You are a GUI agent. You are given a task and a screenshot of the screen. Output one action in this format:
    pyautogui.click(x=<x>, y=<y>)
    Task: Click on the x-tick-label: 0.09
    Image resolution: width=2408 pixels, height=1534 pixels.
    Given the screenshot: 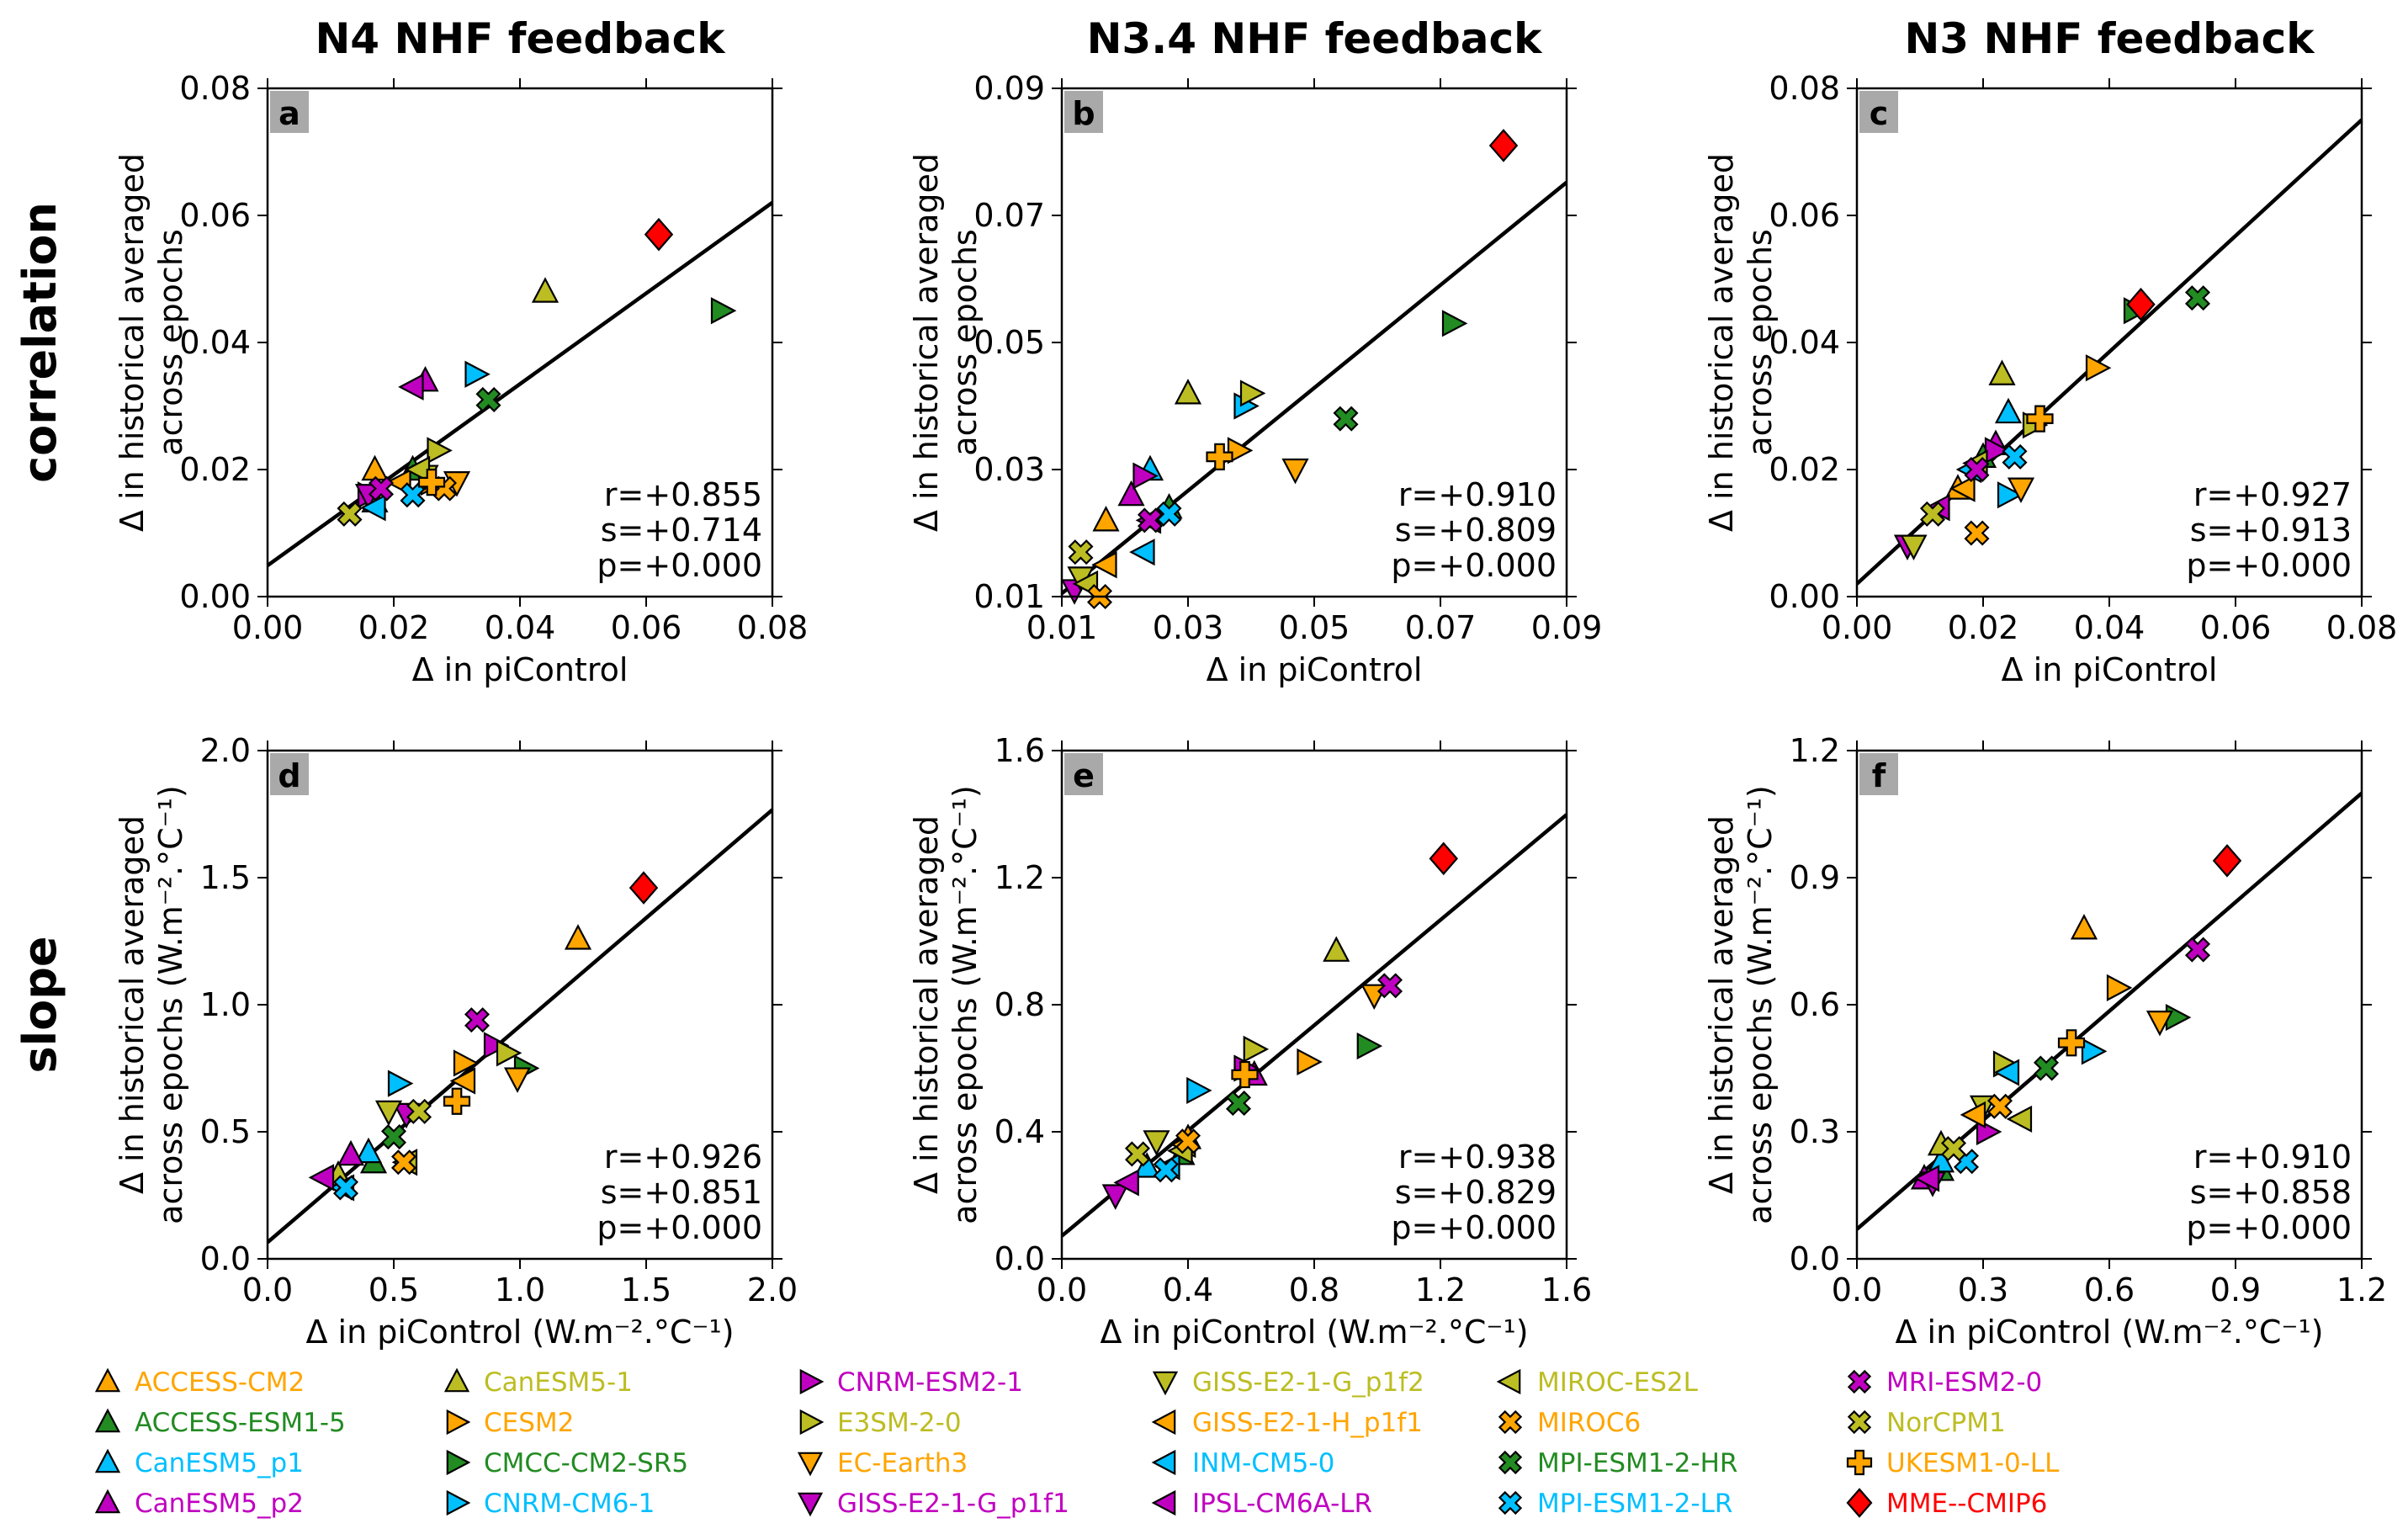 What is the action you would take?
    pyautogui.click(x=1567, y=627)
    